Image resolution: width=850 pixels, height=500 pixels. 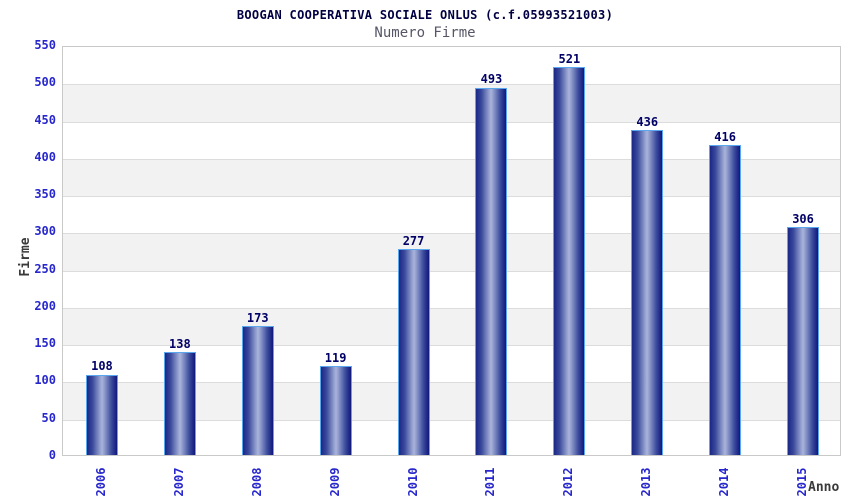 What do you see at coordinates (256, 482) in the screenshot?
I see `x-axis-tick-2008: 2008` at bounding box center [256, 482].